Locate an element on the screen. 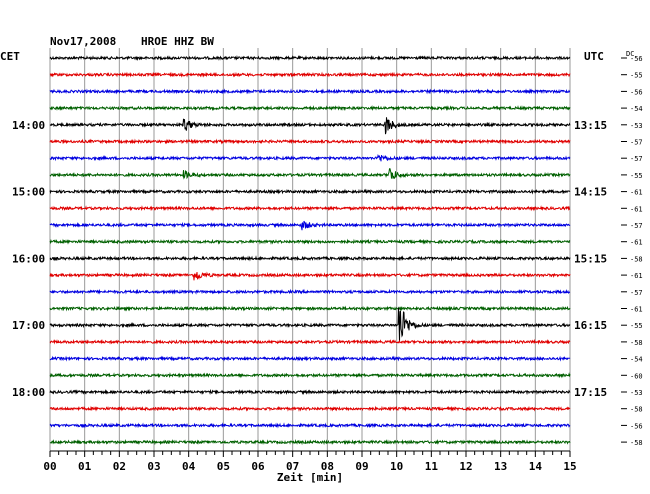 This screenshot has width=650, height=494. right-time-label: 16:15 is located at coordinates (590, 325).